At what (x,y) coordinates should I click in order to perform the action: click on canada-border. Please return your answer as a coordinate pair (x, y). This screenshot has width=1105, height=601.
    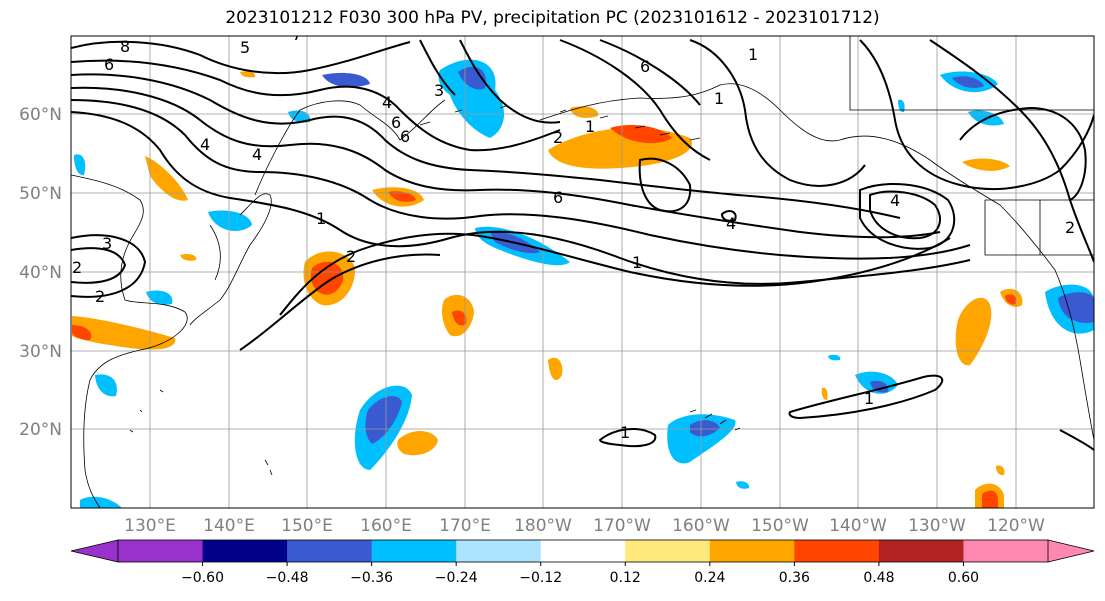
    Looking at the image, I should click on (971, 146).